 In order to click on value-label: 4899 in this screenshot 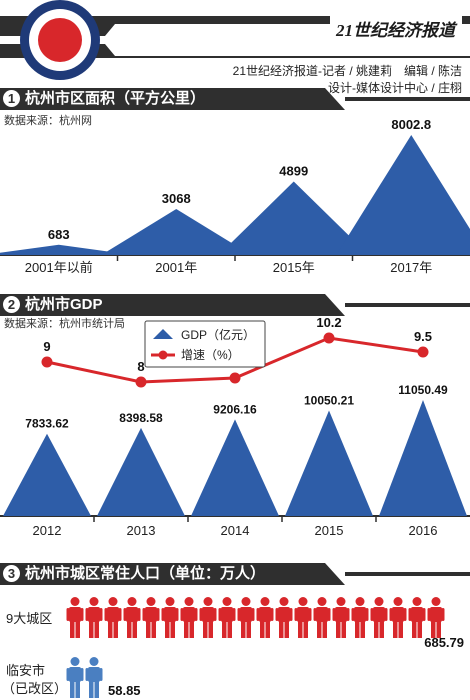, I will do `click(293, 171)`.